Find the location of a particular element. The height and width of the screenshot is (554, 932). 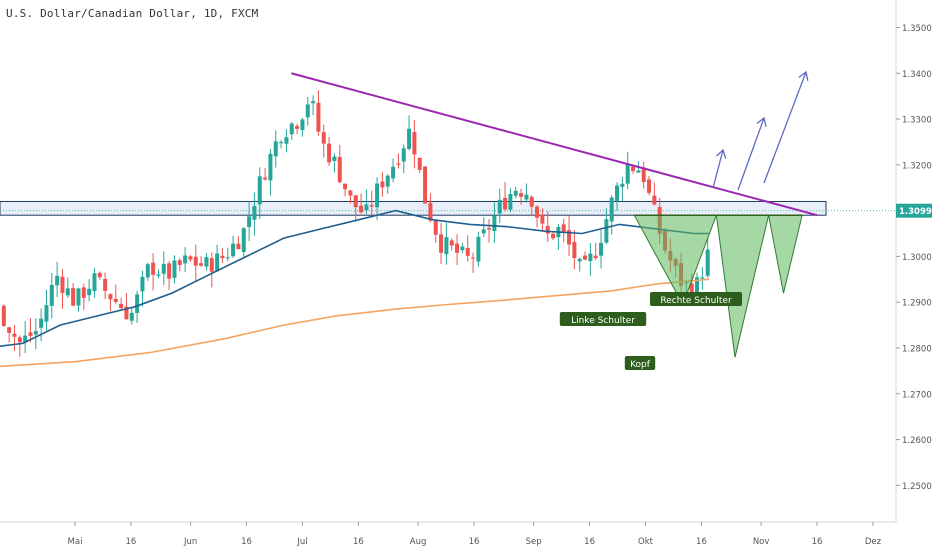

price-tick-label: 1.34000 is located at coordinates (917, 75).